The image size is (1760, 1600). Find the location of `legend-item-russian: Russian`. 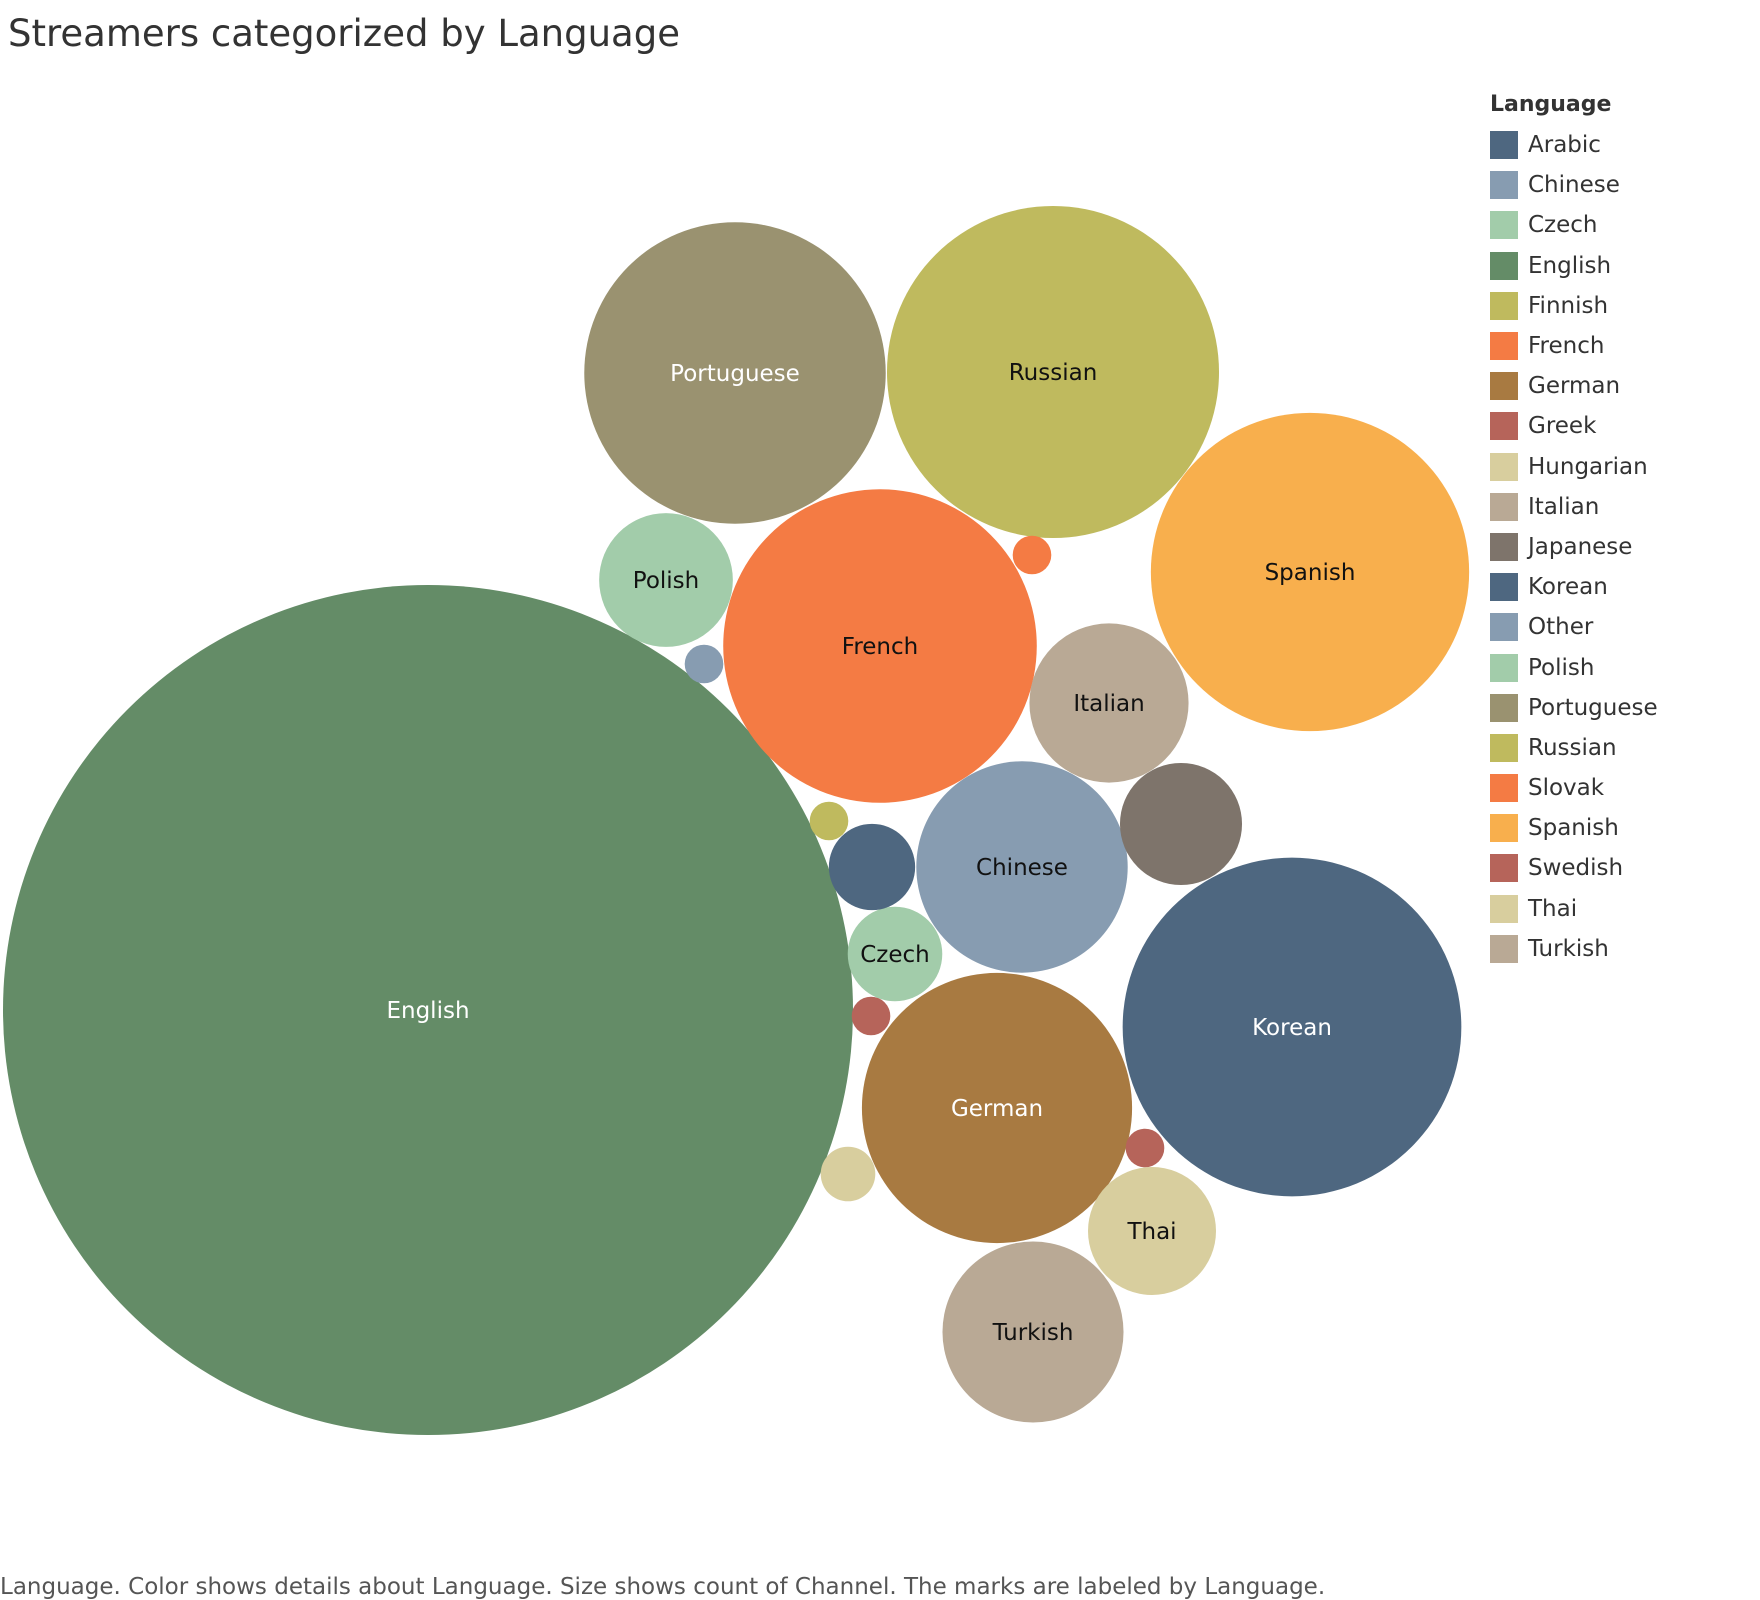

legend-item-russian: Russian is located at coordinates (1574, 748).